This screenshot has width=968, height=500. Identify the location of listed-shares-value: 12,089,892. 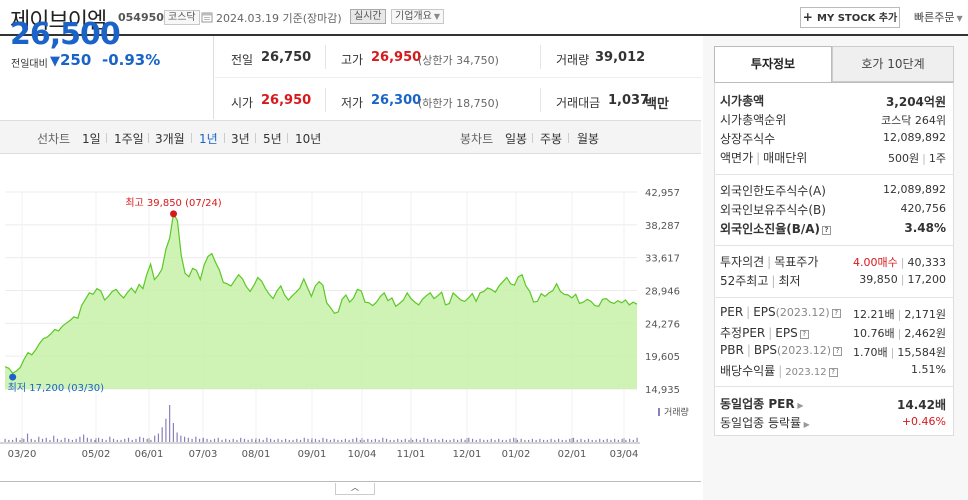
(914, 137).